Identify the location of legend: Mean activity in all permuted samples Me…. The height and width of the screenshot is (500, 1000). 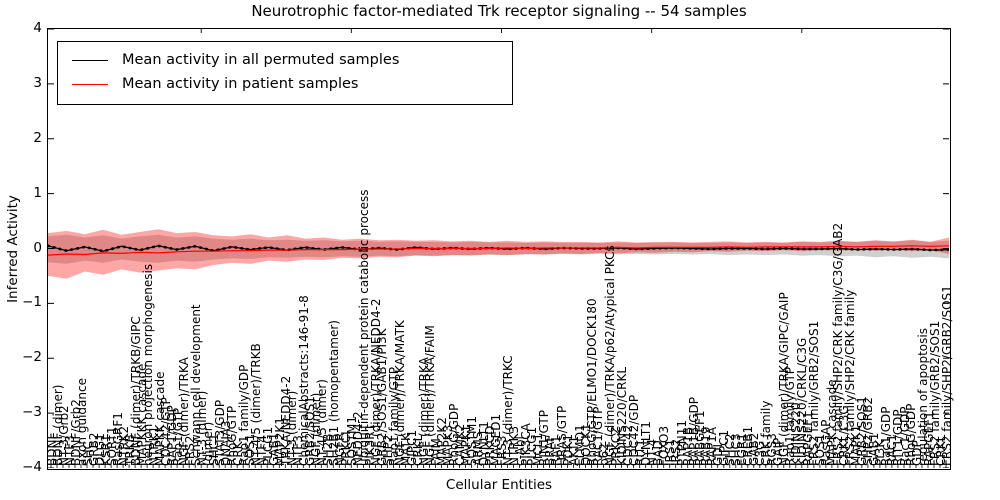
(285, 73).